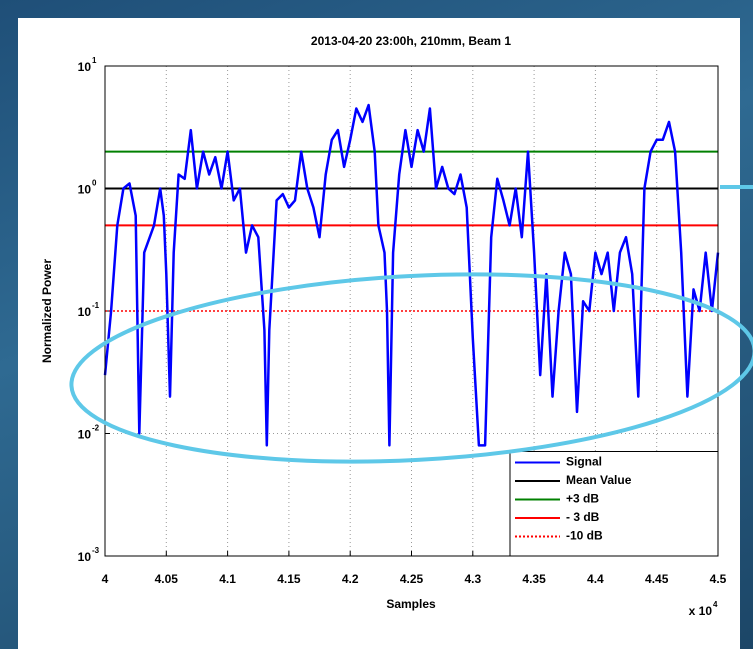 The width and height of the screenshot is (753, 649). What do you see at coordinates (96, 550) in the screenshot?
I see `y-tick-exponent: -3` at bounding box center [96, 550].